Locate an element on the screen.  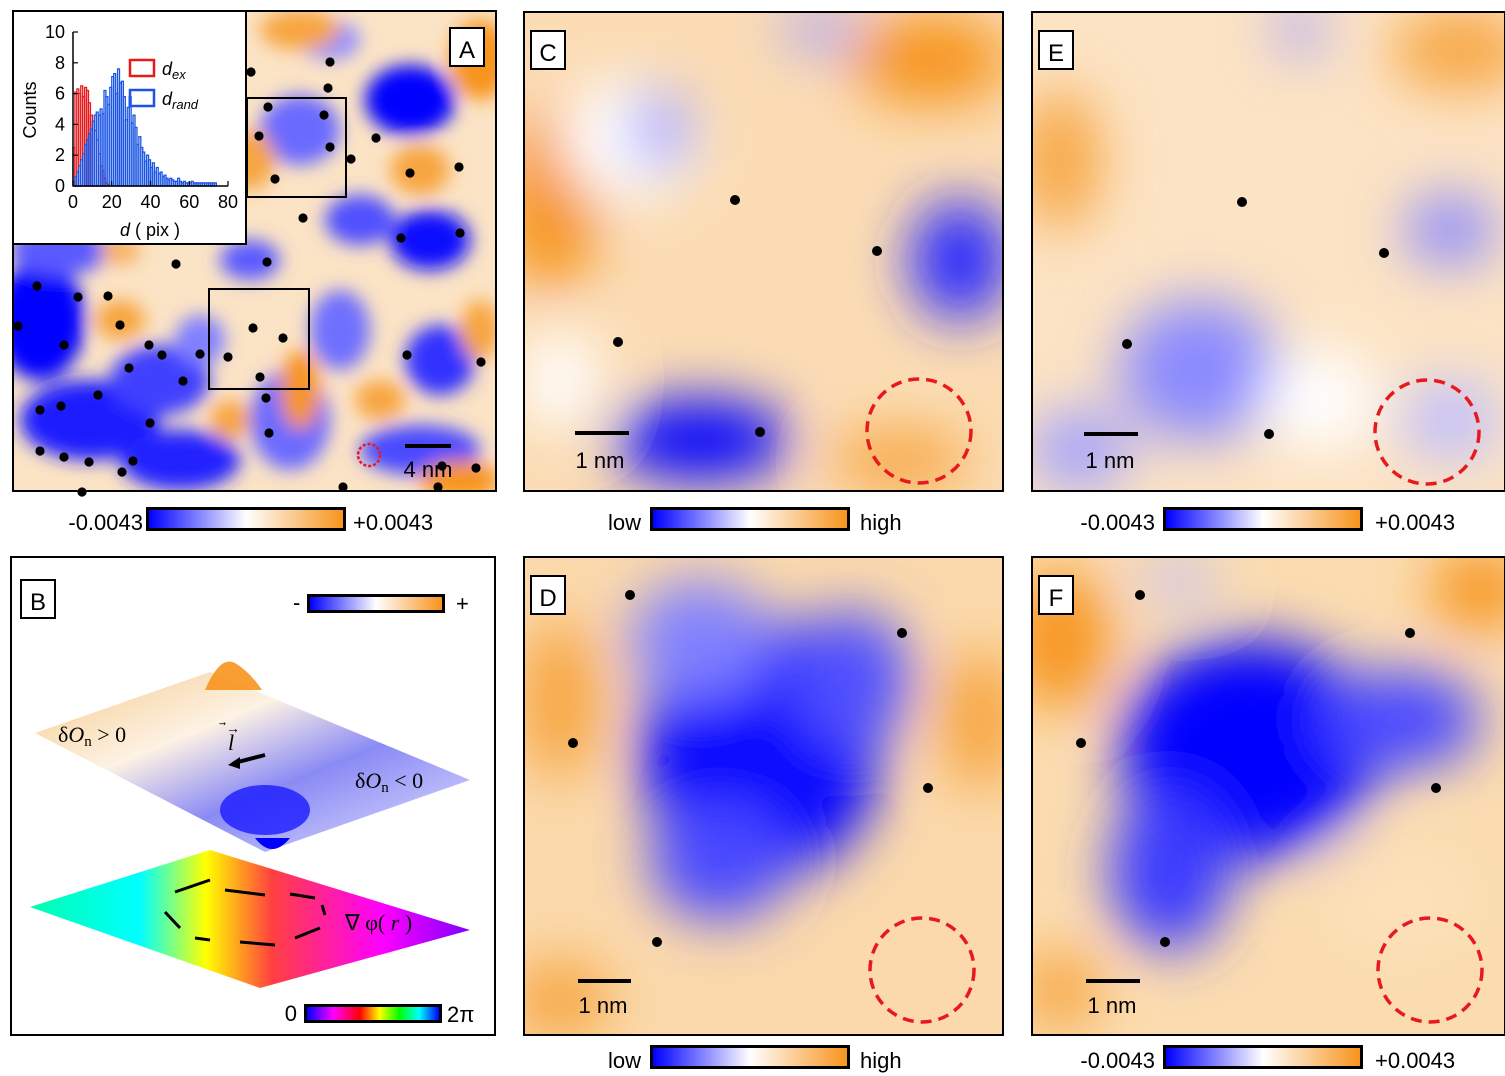
panel-f-label: F is located at coordinates (1056, 598).